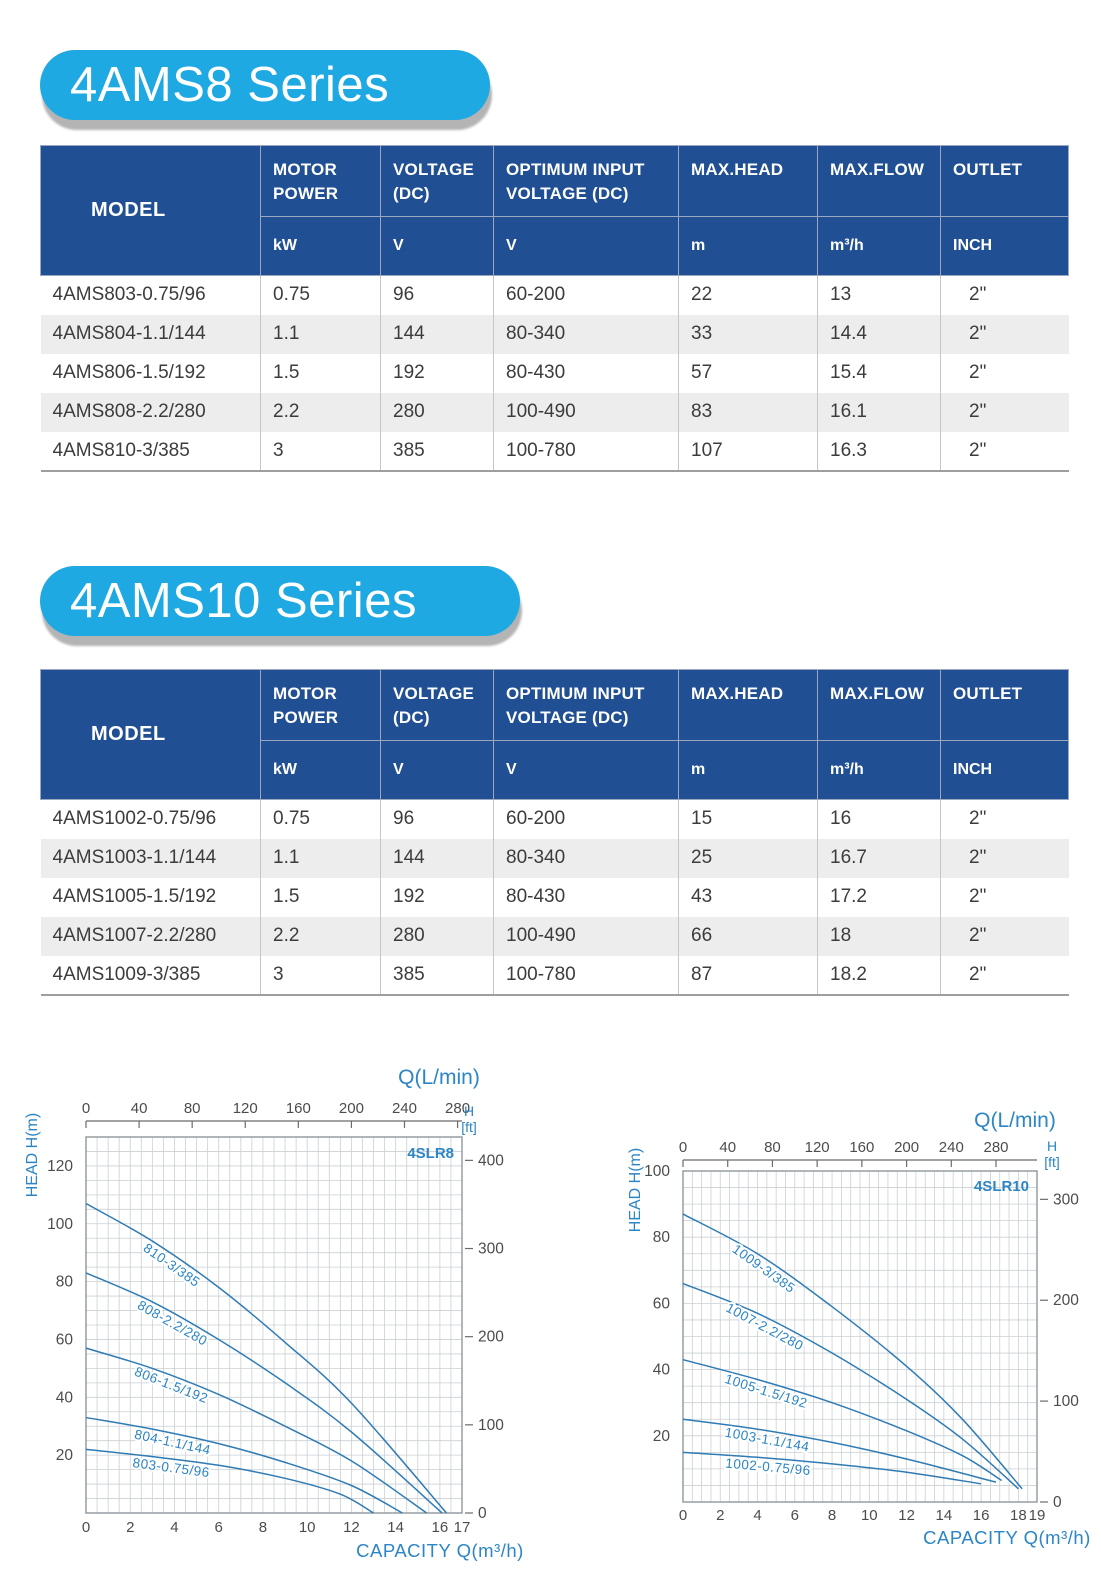  What do you see at coordinates (150, 897) in the screenshot?
I see `cell-model: 4AMS1005-1.5/192` at bounding box center [150, 897].